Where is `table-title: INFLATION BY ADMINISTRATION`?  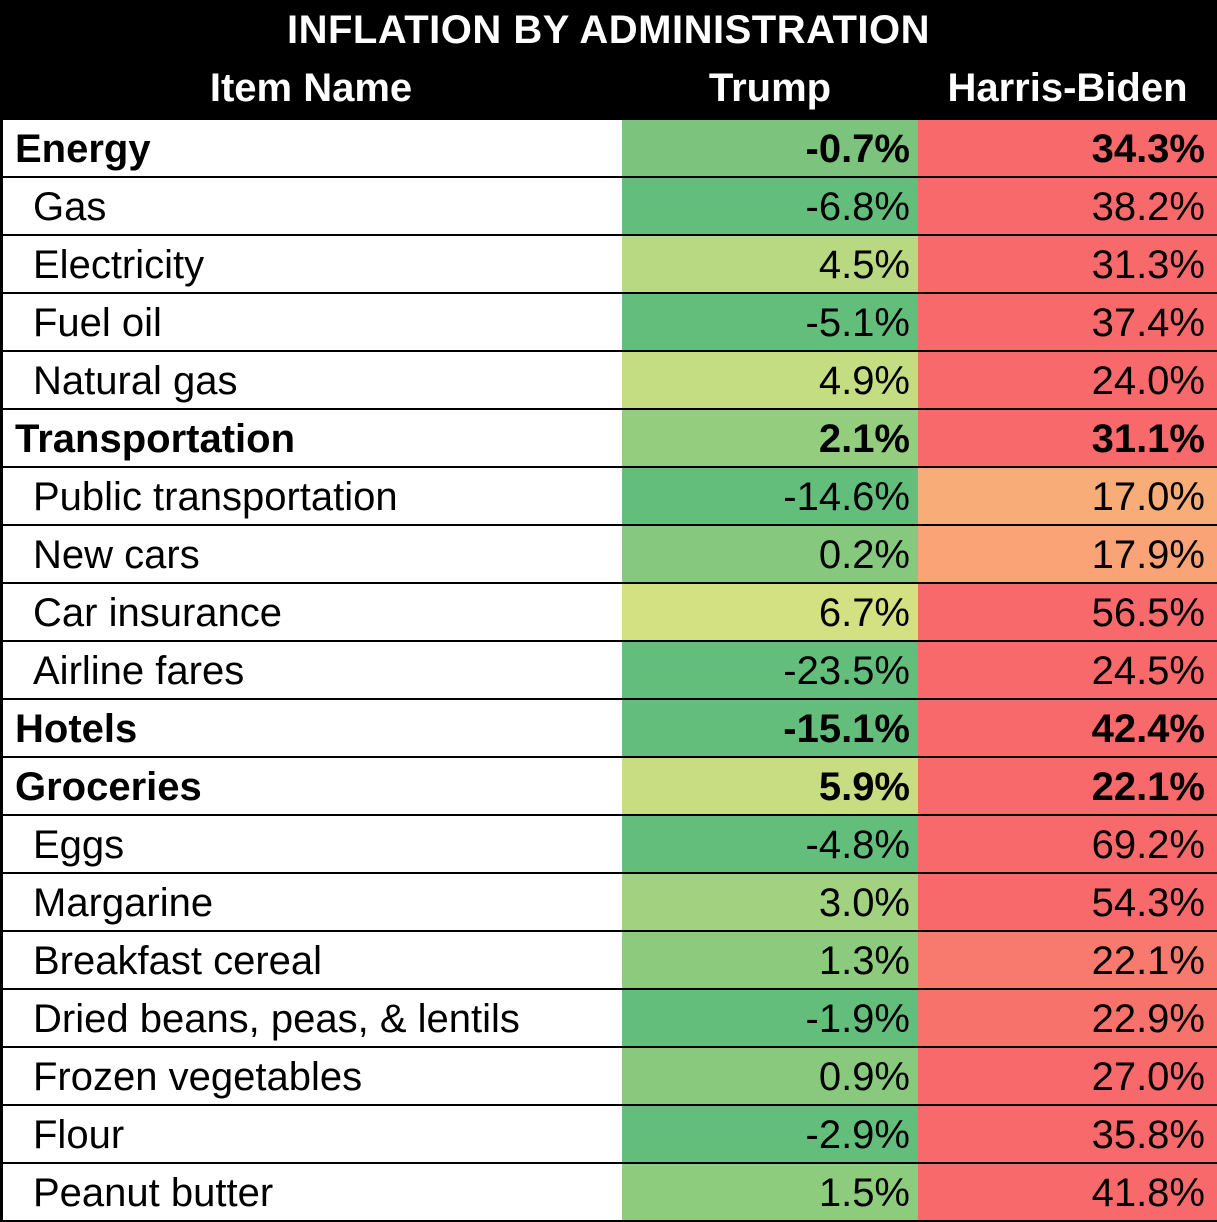
table-title: INFLATION BY ADMINISTRATION is located at coordinates (608, 30).